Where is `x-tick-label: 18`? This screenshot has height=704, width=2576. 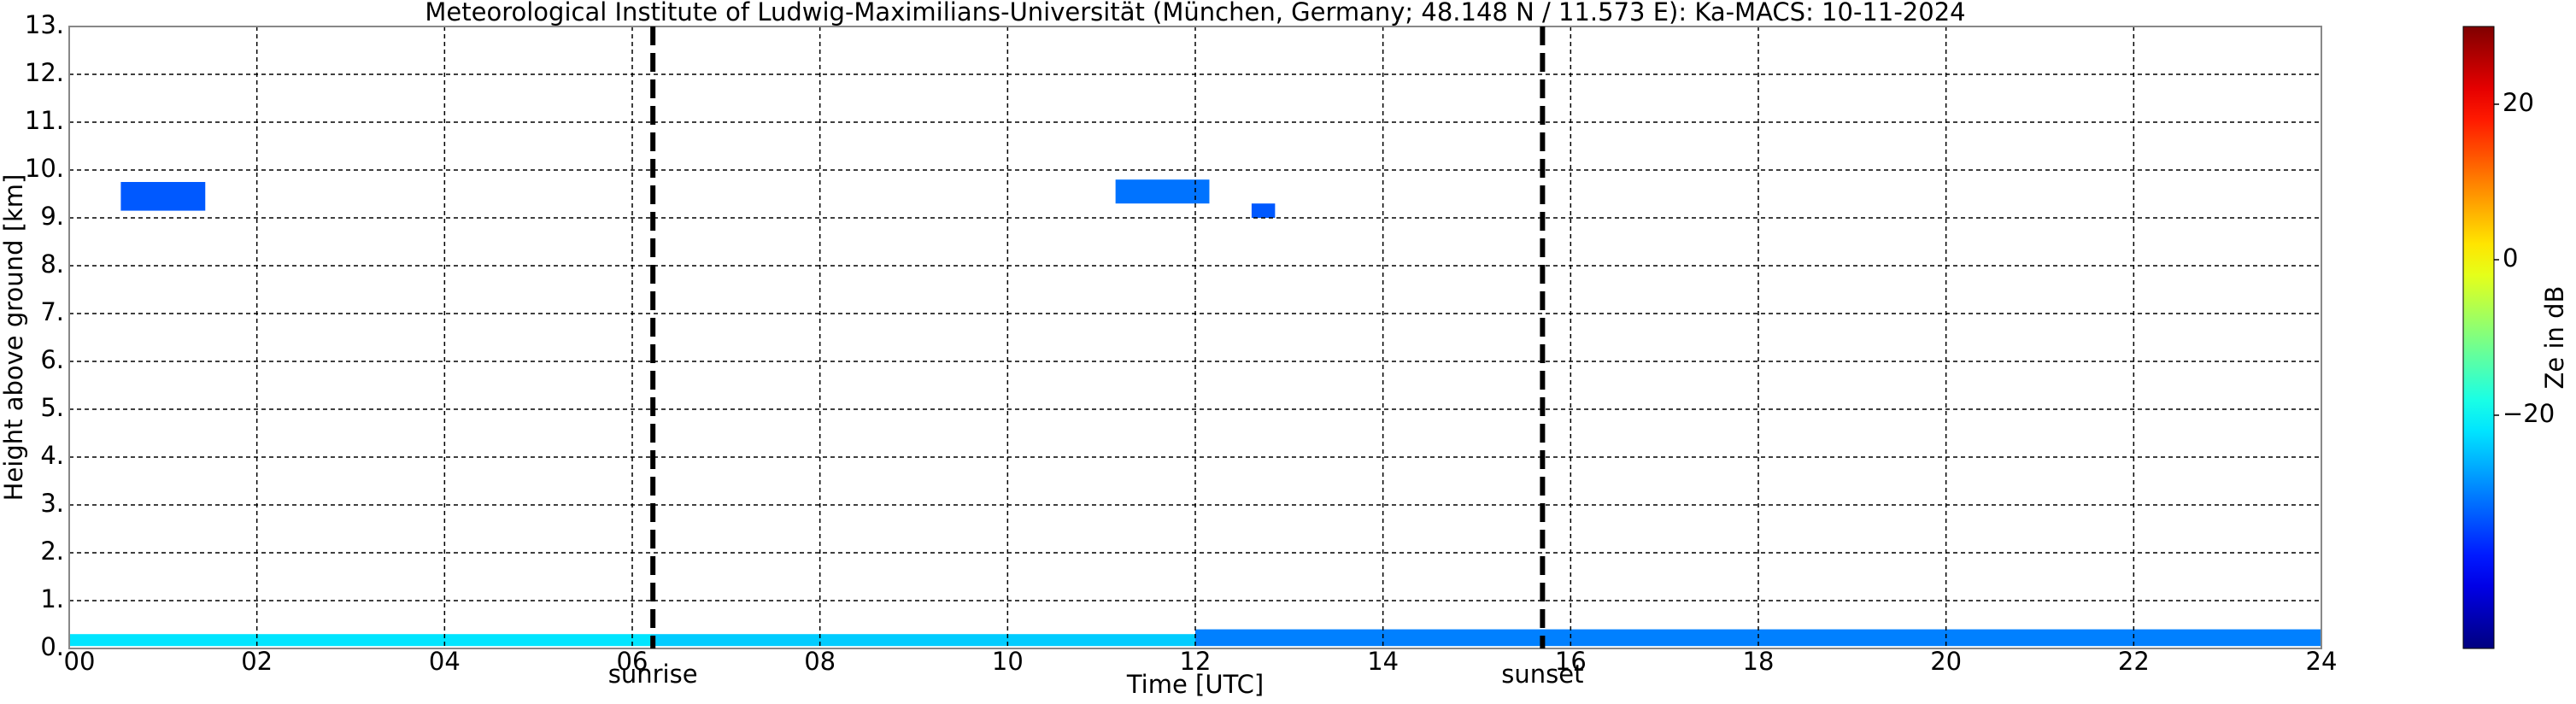 x-tick-label: 18 is located at coordinates (1759, 661).